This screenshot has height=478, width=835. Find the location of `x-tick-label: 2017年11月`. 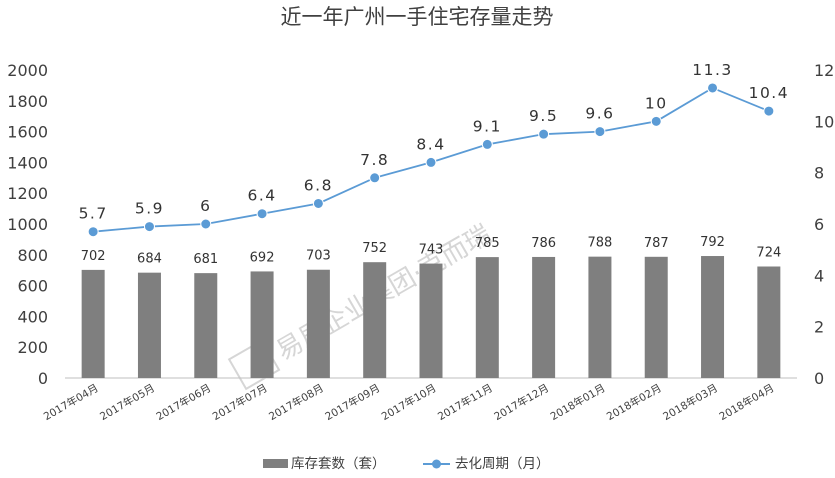

x-tick-label: 2017年11月 is located at coordinates (464, 402).